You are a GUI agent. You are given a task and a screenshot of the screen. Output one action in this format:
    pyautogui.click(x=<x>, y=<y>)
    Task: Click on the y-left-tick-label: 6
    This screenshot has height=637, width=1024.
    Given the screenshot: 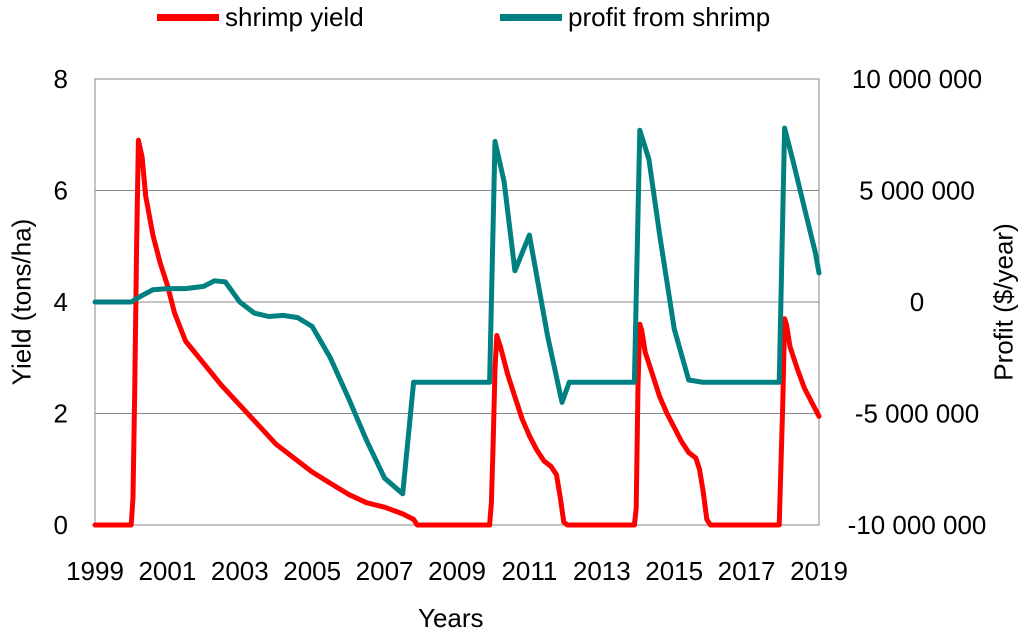 What is the action you would take?
    pyautogui.click(x=61, y=191)
    